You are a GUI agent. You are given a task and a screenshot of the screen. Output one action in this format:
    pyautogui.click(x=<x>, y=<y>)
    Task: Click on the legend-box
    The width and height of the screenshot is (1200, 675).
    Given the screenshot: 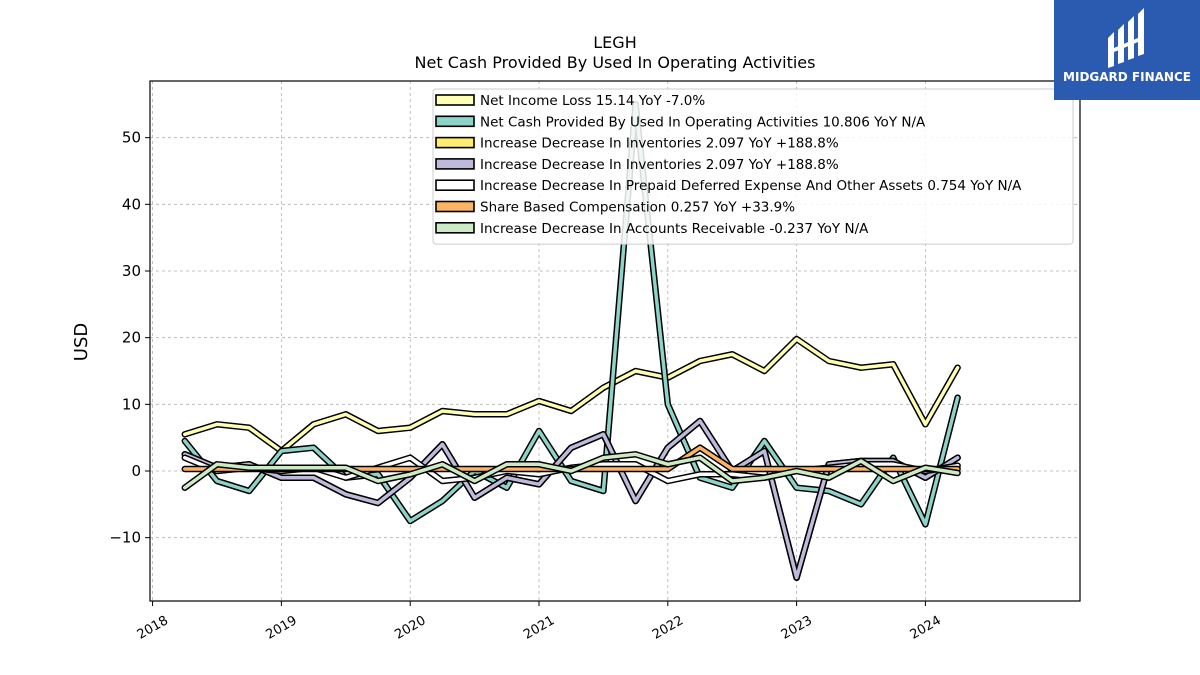 What is the action you would take?
    pyautogui.click(x=753, y=166)
    